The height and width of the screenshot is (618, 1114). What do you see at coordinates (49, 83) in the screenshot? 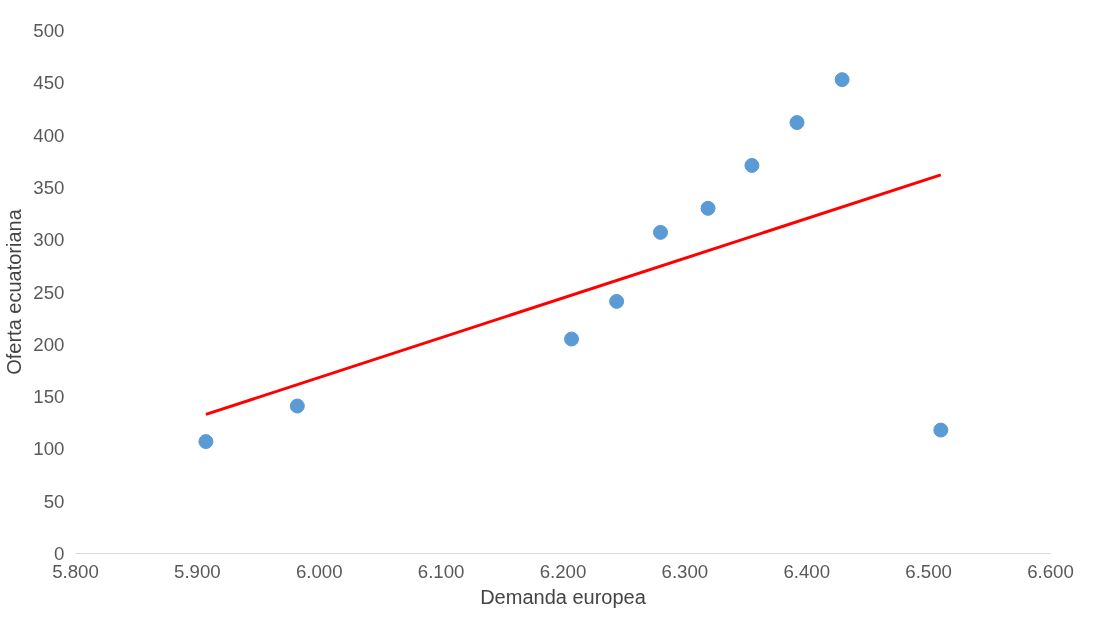
I see `y-tick-label: 450` at bounding box center [49, 83].